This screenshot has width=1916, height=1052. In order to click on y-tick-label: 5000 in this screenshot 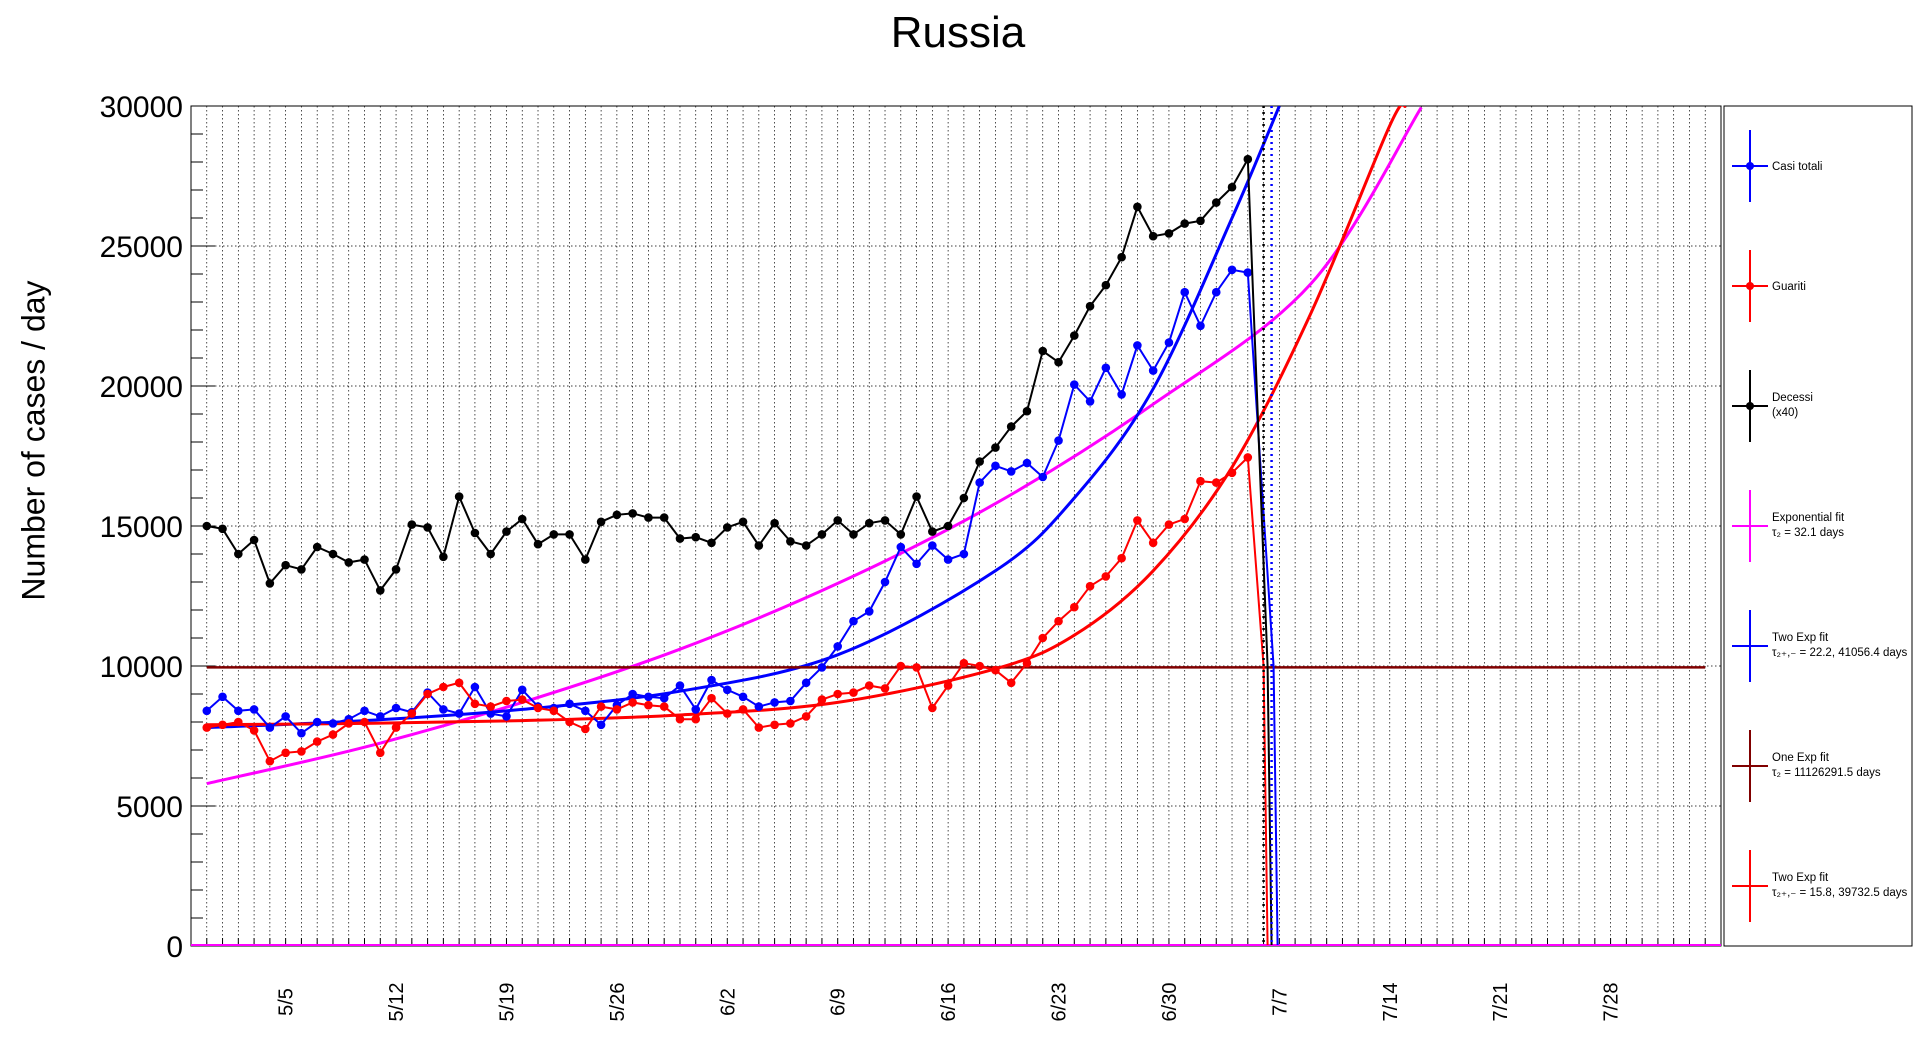, I will do `click(149, 807)`.